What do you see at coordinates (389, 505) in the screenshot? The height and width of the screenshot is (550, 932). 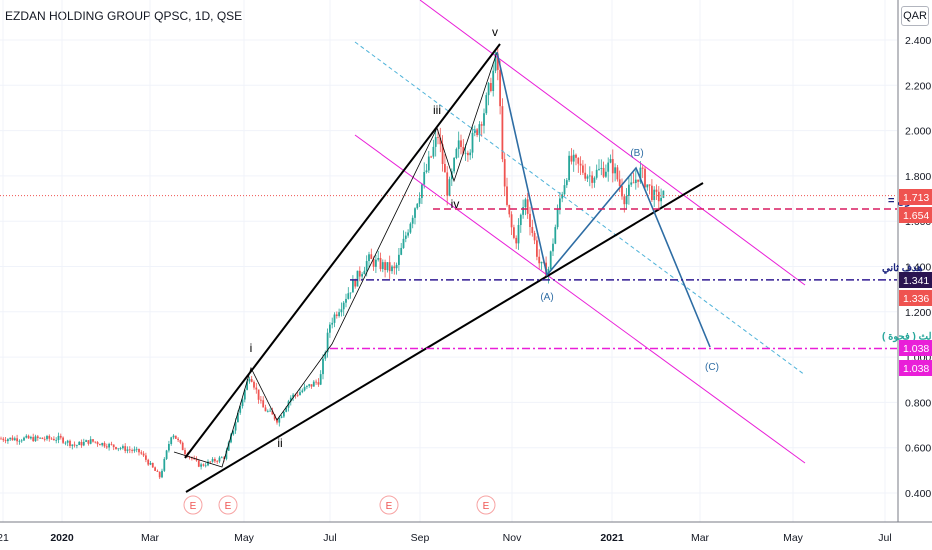 I see `event-marker: E` at bounding box center [389, 505].